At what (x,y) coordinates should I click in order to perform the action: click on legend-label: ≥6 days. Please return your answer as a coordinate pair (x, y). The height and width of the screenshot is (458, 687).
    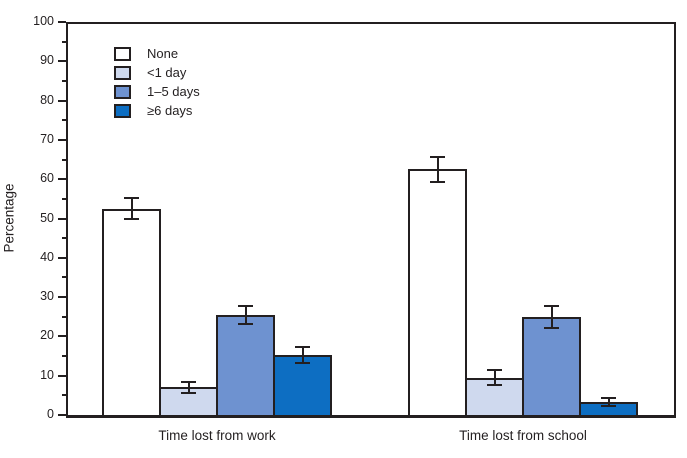
    Looking at the image, I should click on (170, 110).